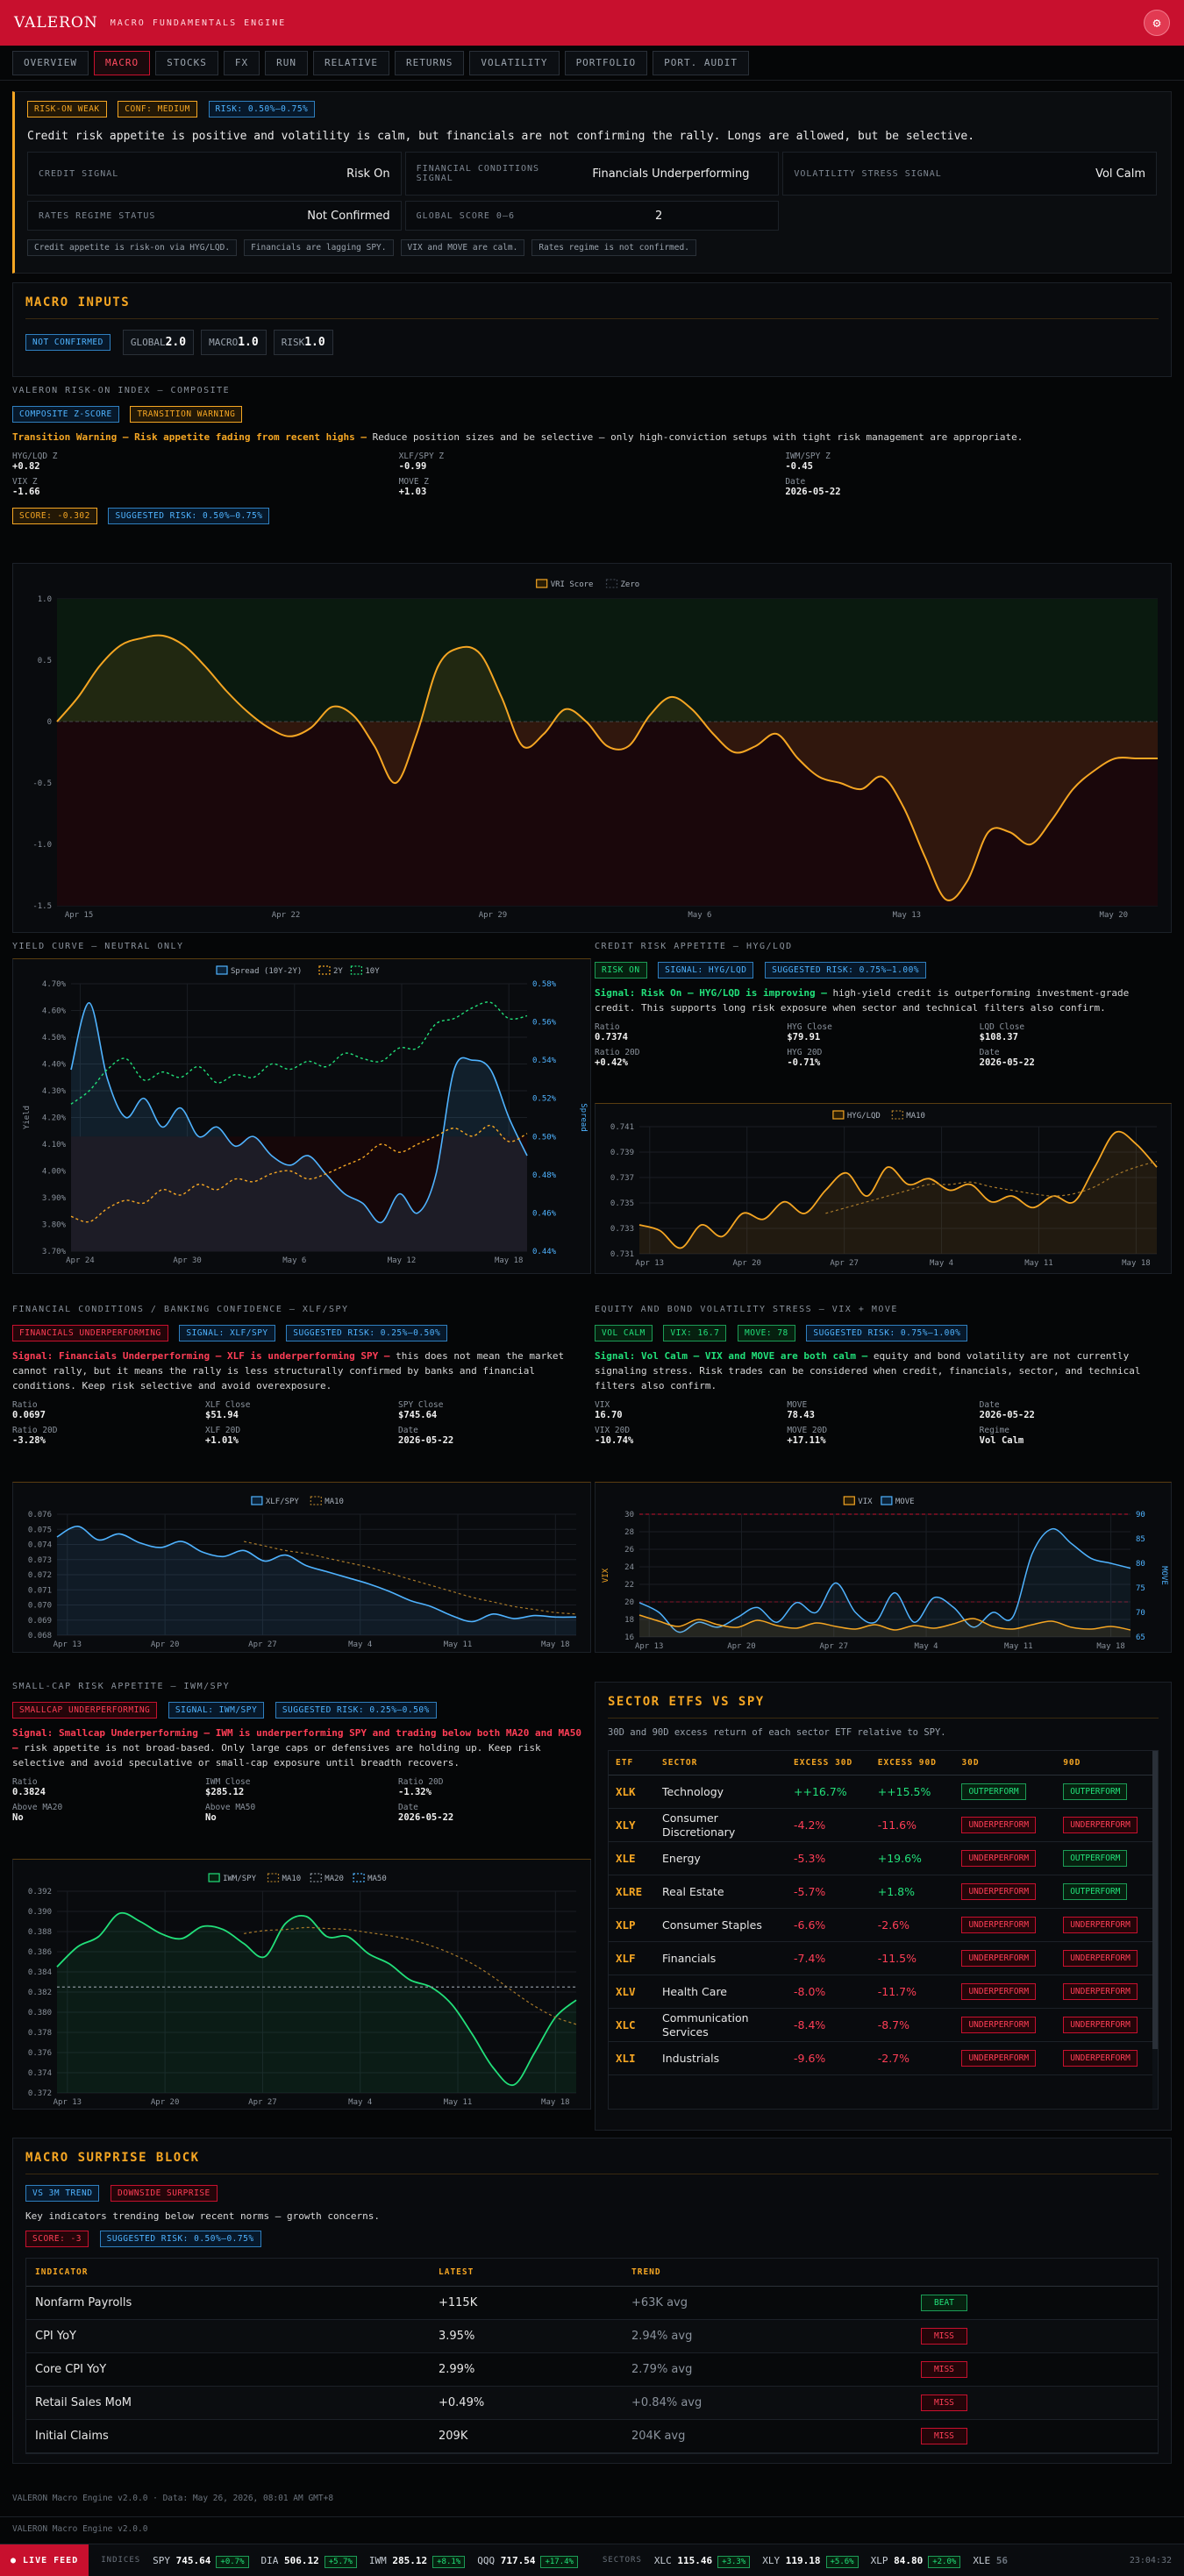 Image resolution: width=1184 pixels, height=2576 pixels. I want to click on sectors-scrollbar, so click(1155, 1930).